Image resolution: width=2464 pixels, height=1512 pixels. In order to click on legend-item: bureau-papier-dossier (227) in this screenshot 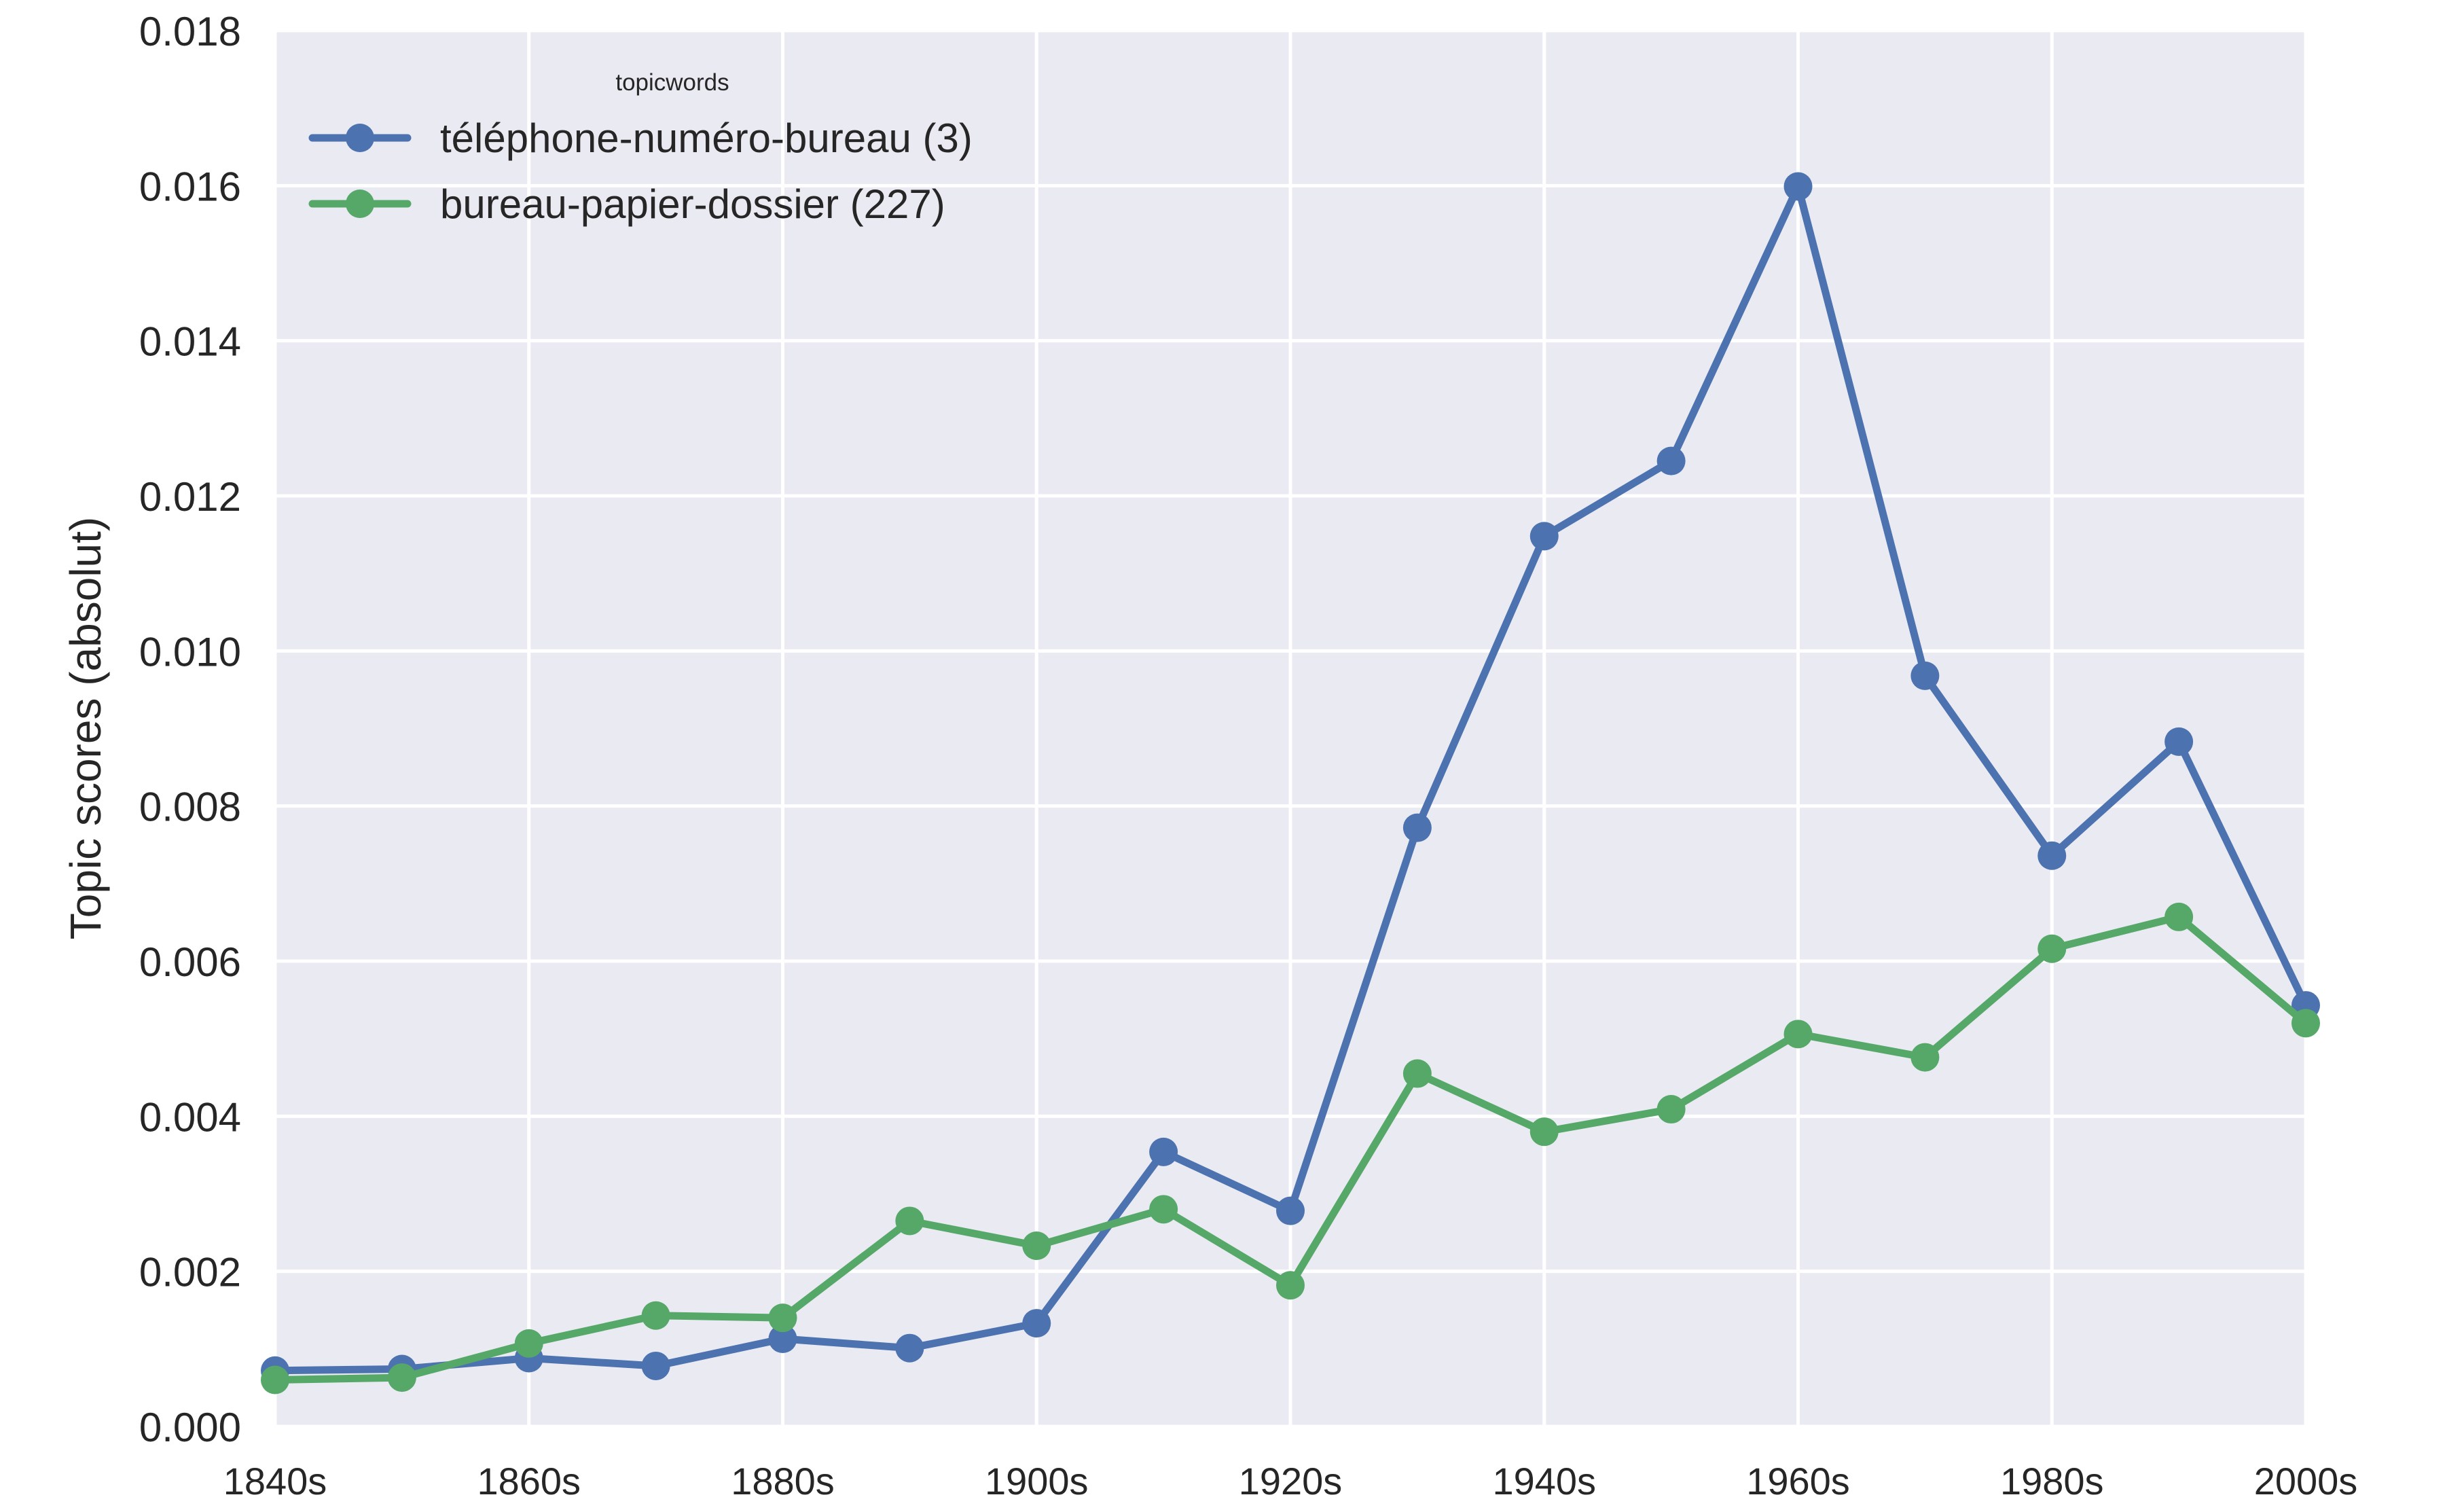, I will do `click(626, 204)`.